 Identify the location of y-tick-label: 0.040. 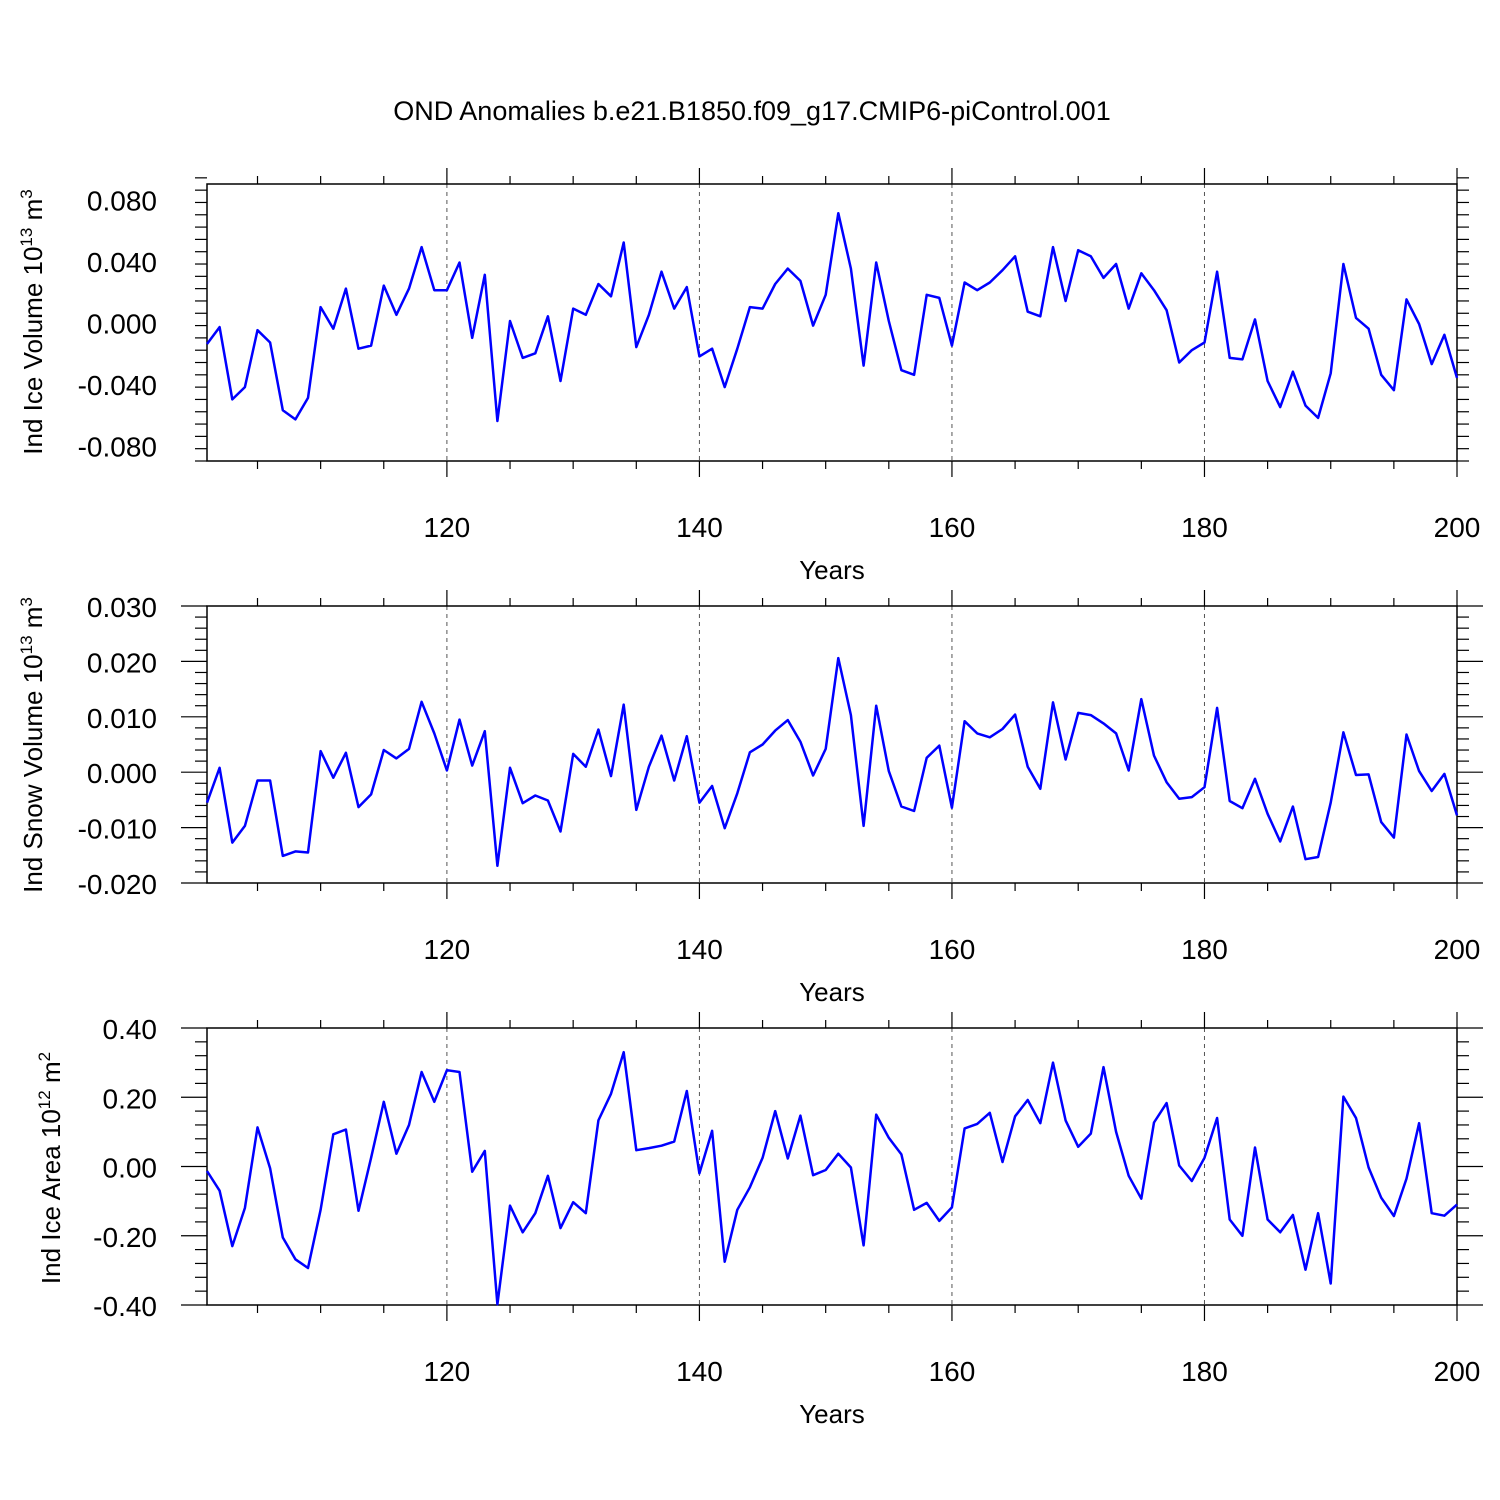
(122, 262).